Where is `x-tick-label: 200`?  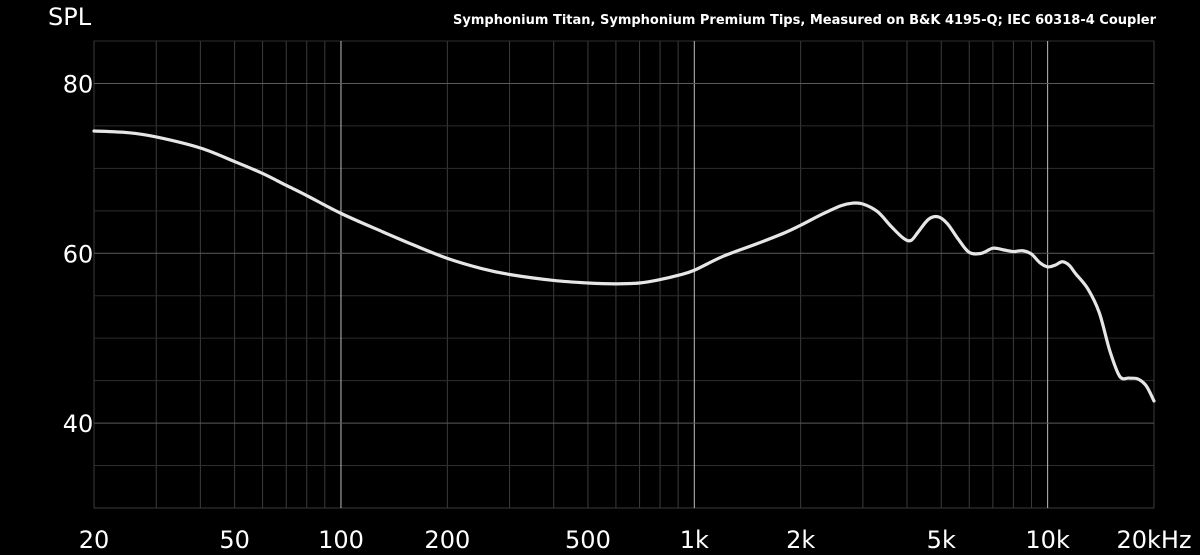
x-tick-label: 200 is located at coordinates (447, 540).